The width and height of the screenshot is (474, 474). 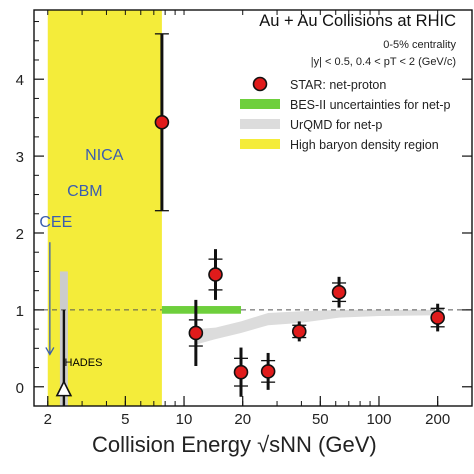 I want to click on x-tick-label: 20, so click(x=242, y=419).